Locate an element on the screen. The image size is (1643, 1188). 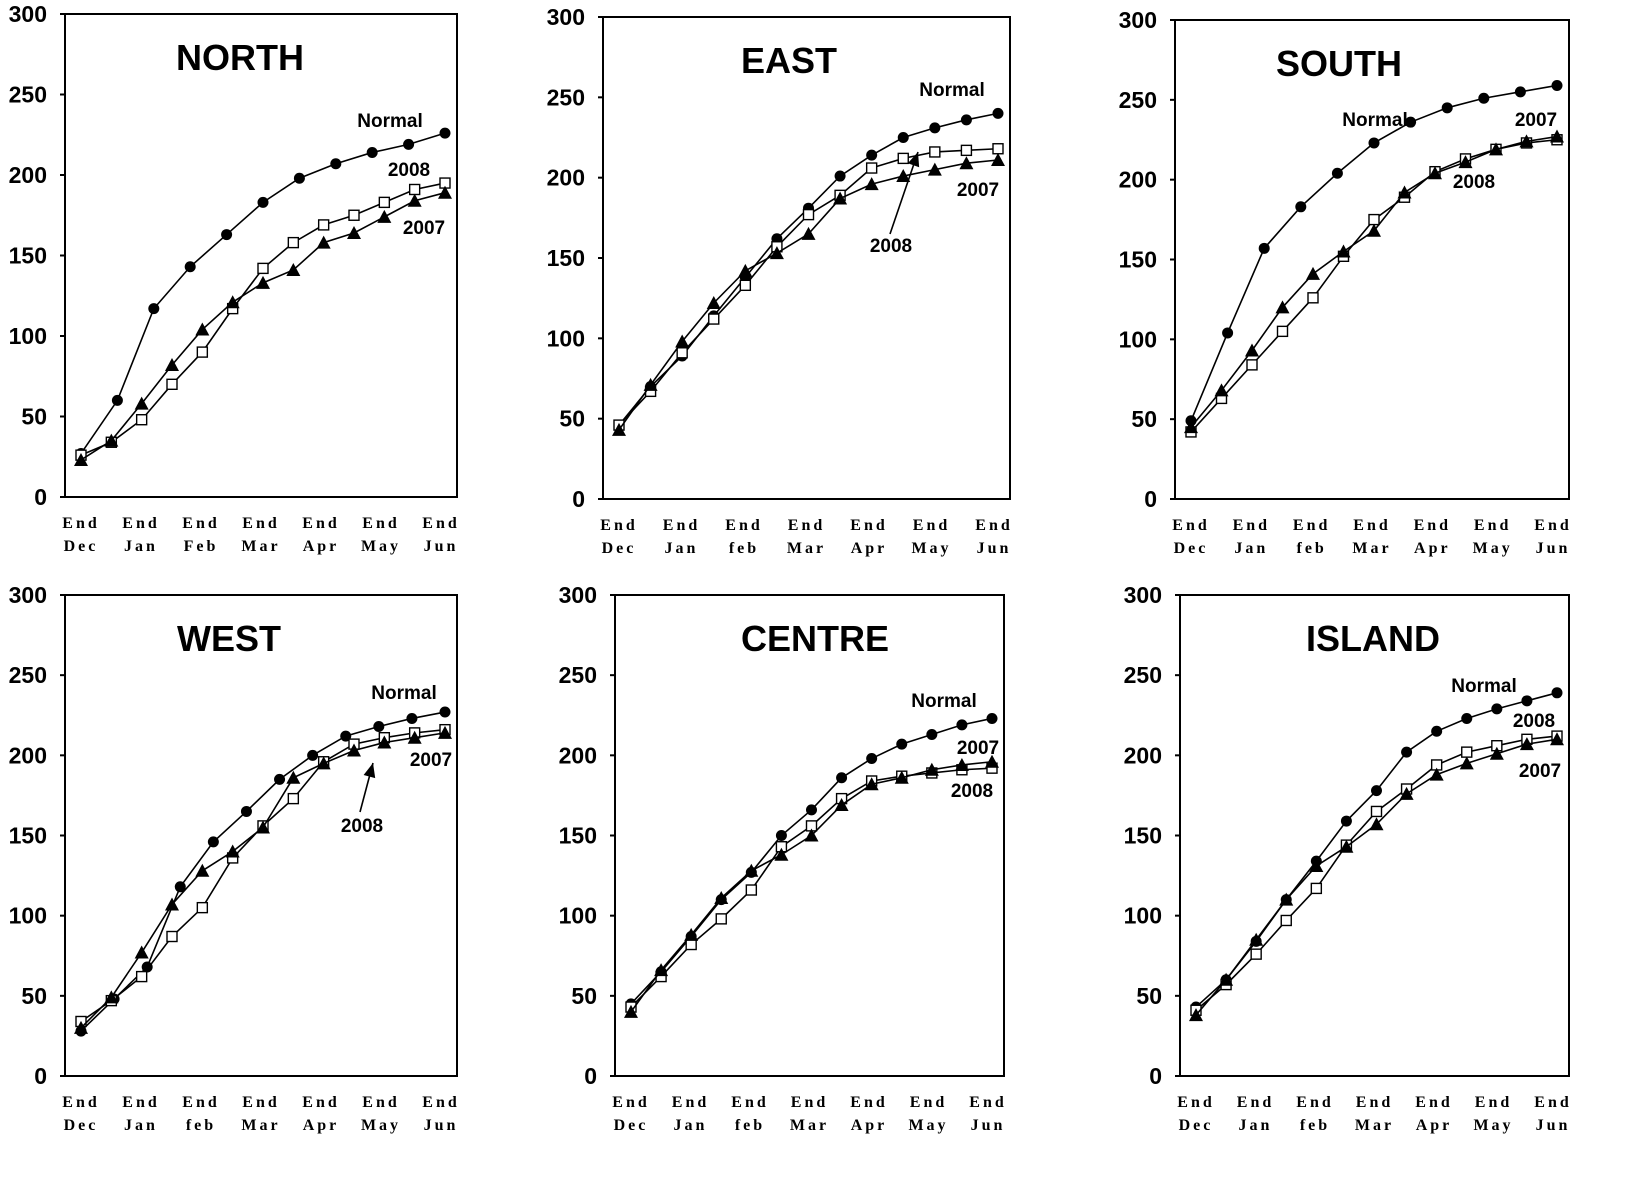
east-series-normal is located at coordinates (808, 269).